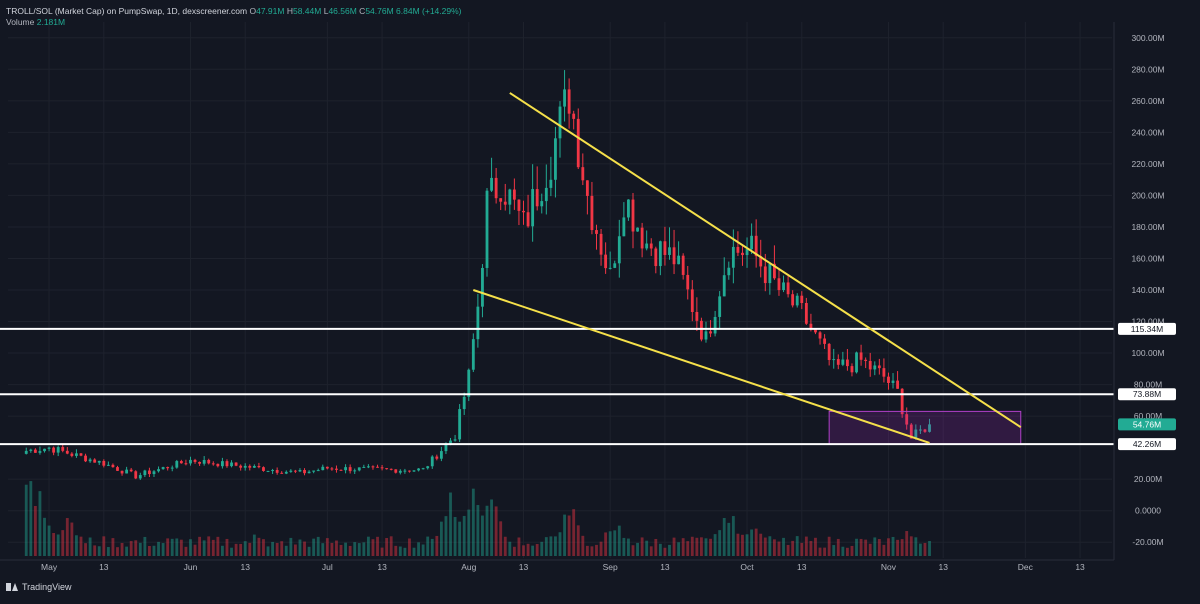  I want to click on level-price-tag, so click(1147, 394).